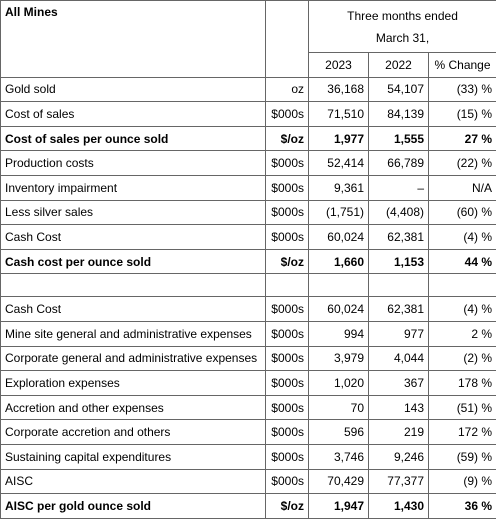 The width and height of the screenshot is (496, 519). What do you see at coordinates (462, 407) in the screenshot?
I see `percent-change: (51) %` at bounding box center [462, 407].